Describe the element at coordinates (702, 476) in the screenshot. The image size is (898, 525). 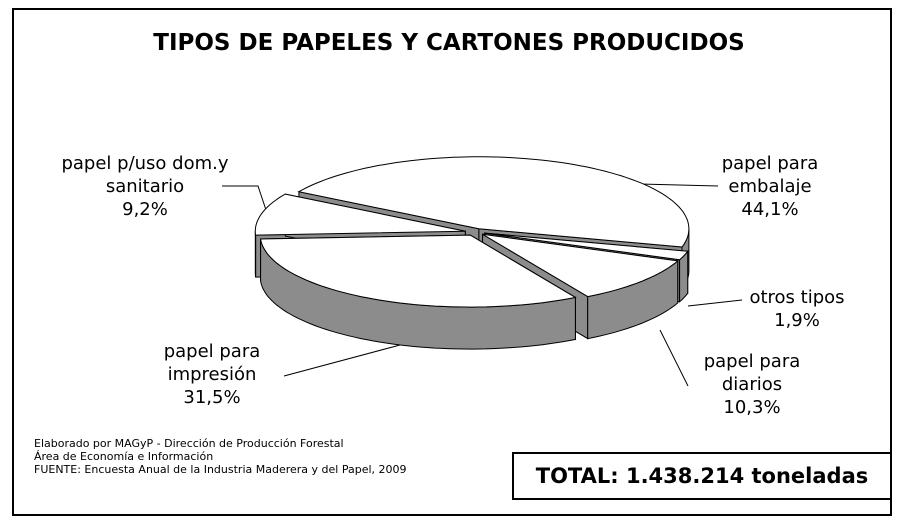
I see `total-box: TOTAL: 1.438.214 toneladas` at that location.